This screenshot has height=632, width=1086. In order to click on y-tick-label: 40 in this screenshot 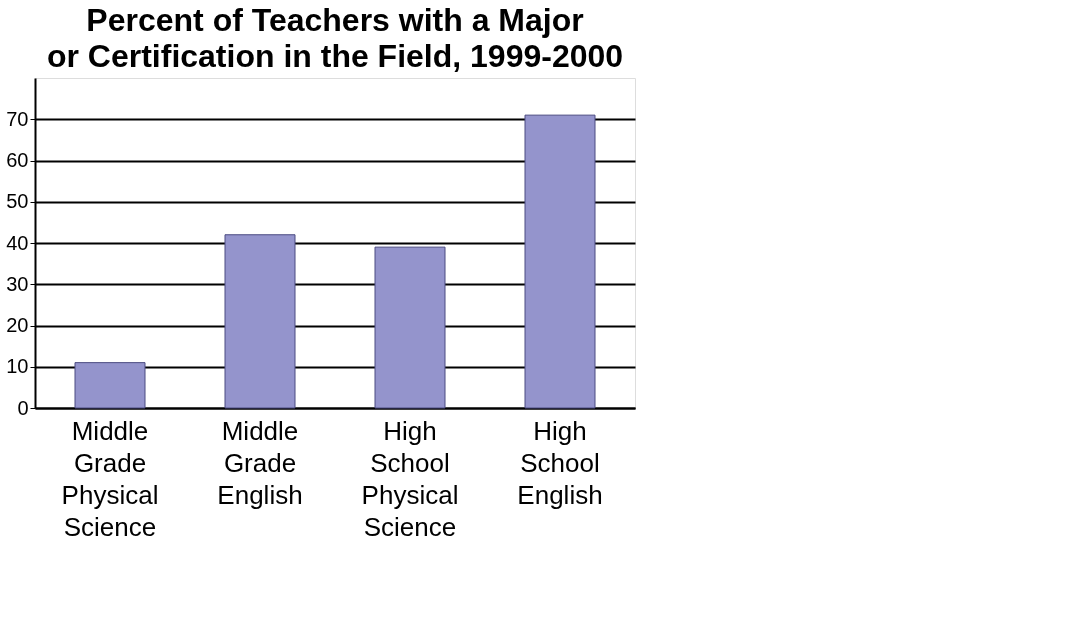, I will do `click(17, 242)`.